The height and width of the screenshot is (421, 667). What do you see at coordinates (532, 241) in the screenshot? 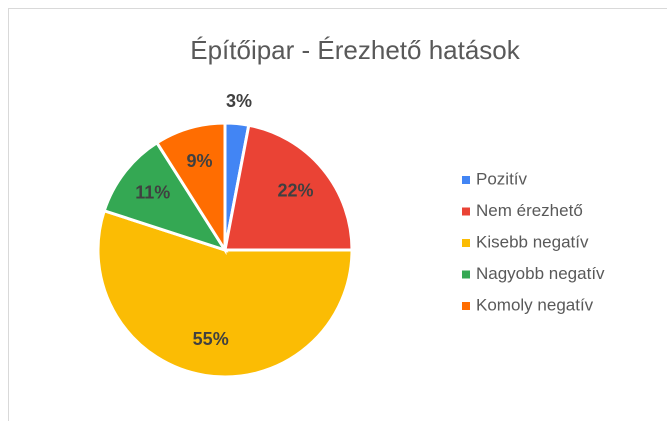
I see `legend-label: Kisebb negatív` at bounding box center [532, 241].